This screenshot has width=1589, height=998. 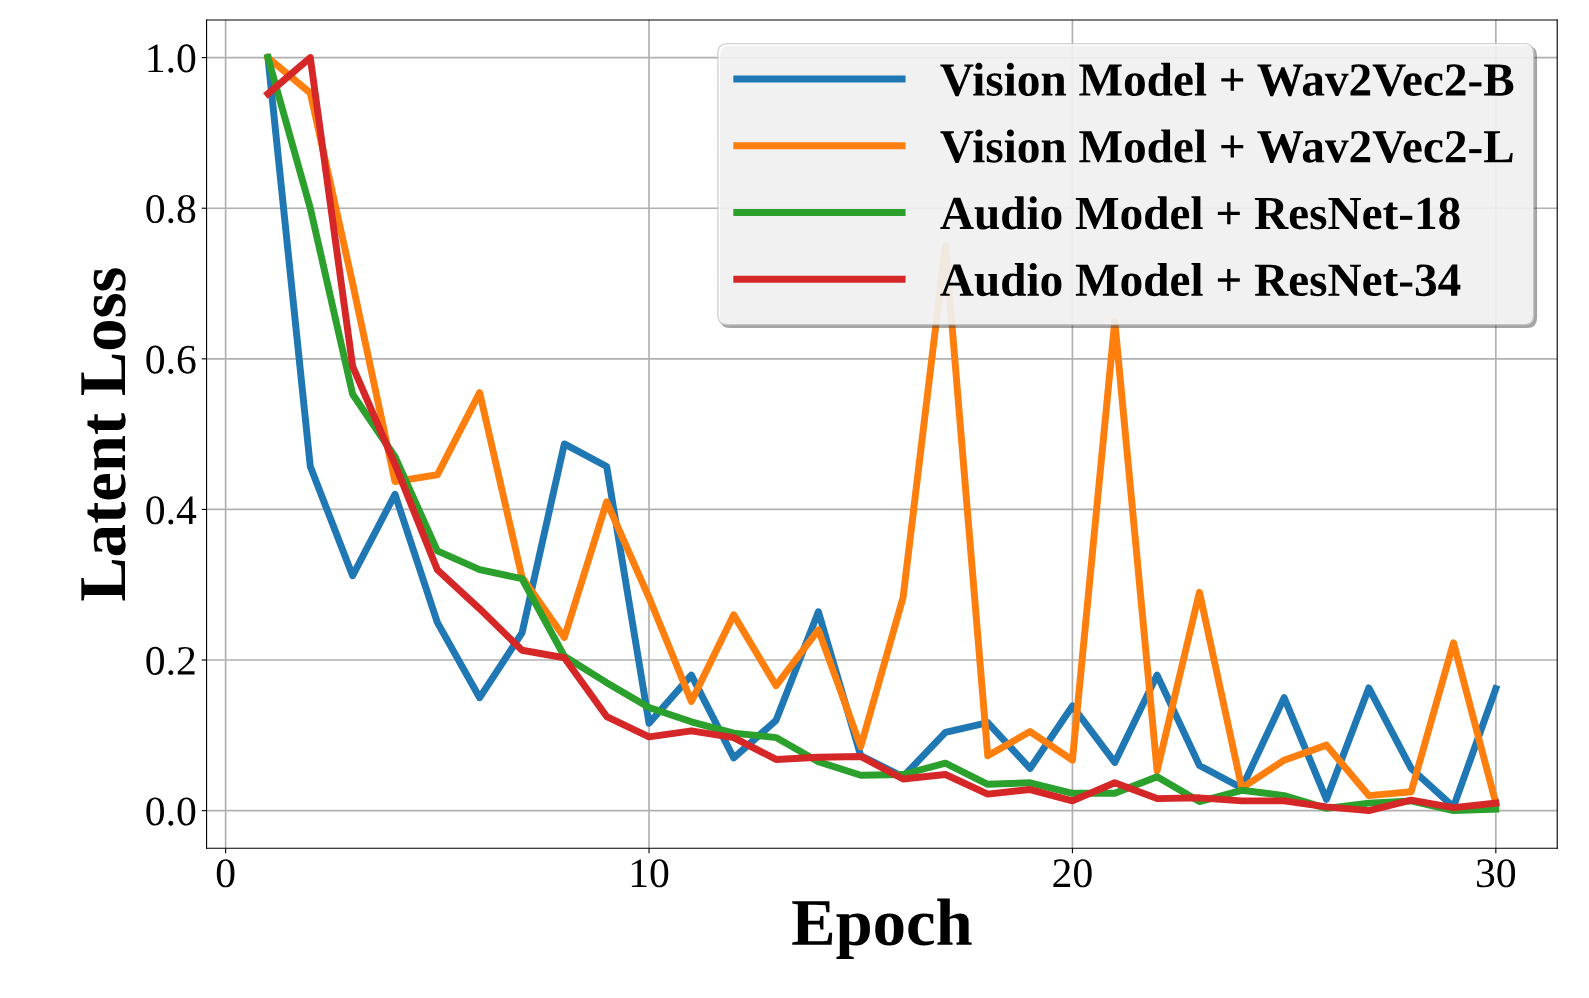 I want to click on y-tick-label: 0.2, so click(x=170, y=661).